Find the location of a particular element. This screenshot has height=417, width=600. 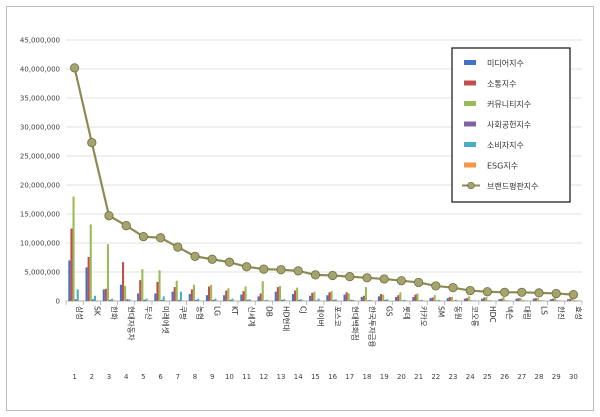

legend-label: 사회공헌지수 is located at coordinates (509, 124).